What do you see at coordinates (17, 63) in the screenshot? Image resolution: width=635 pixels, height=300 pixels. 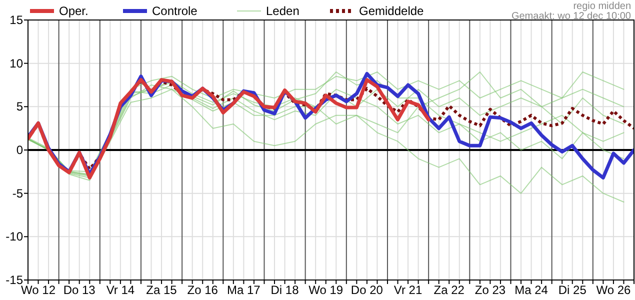 I see `y-tick-label: 10` at bounding box center [17, 63].